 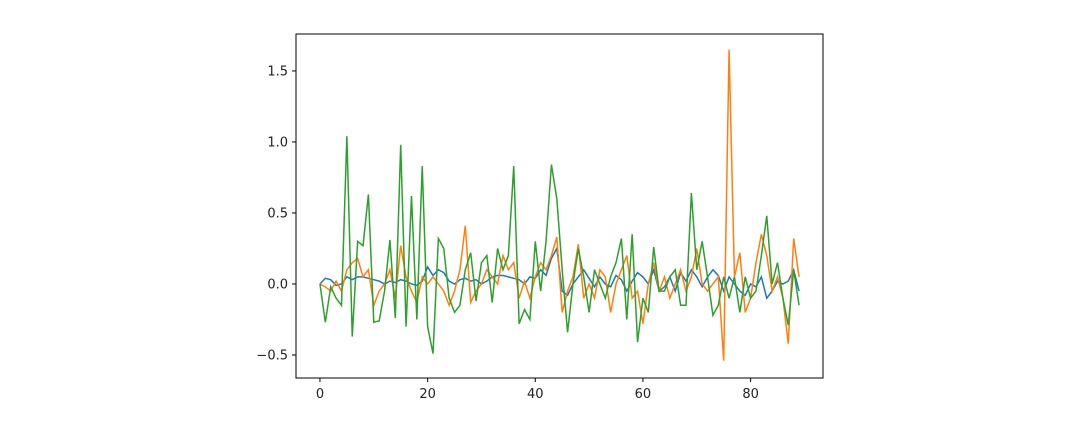 I want to click on x-tick-label: 60, so click(x=643, y=394).